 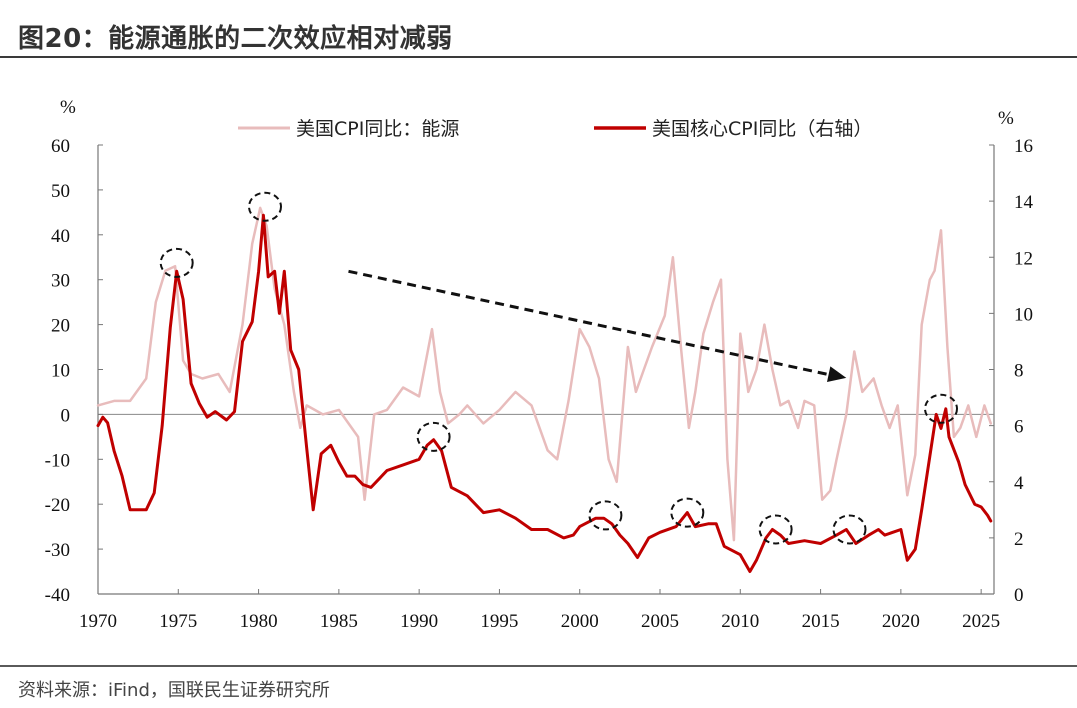 What do you see at coordinates (1019, 539) in the screenshot?
I see `right-tick-label: 2` at bounding box center [1019, 539].